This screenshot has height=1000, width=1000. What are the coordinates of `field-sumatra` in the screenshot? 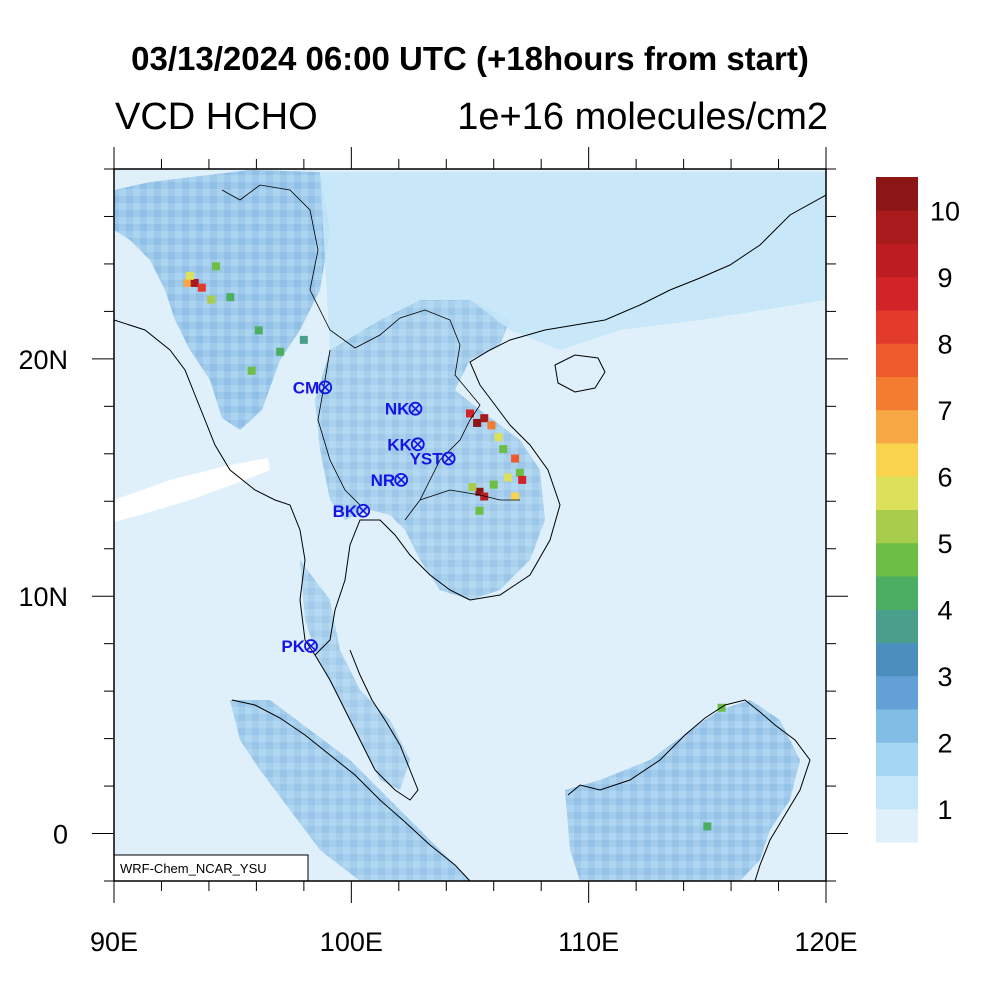 It's located at (350, 790).